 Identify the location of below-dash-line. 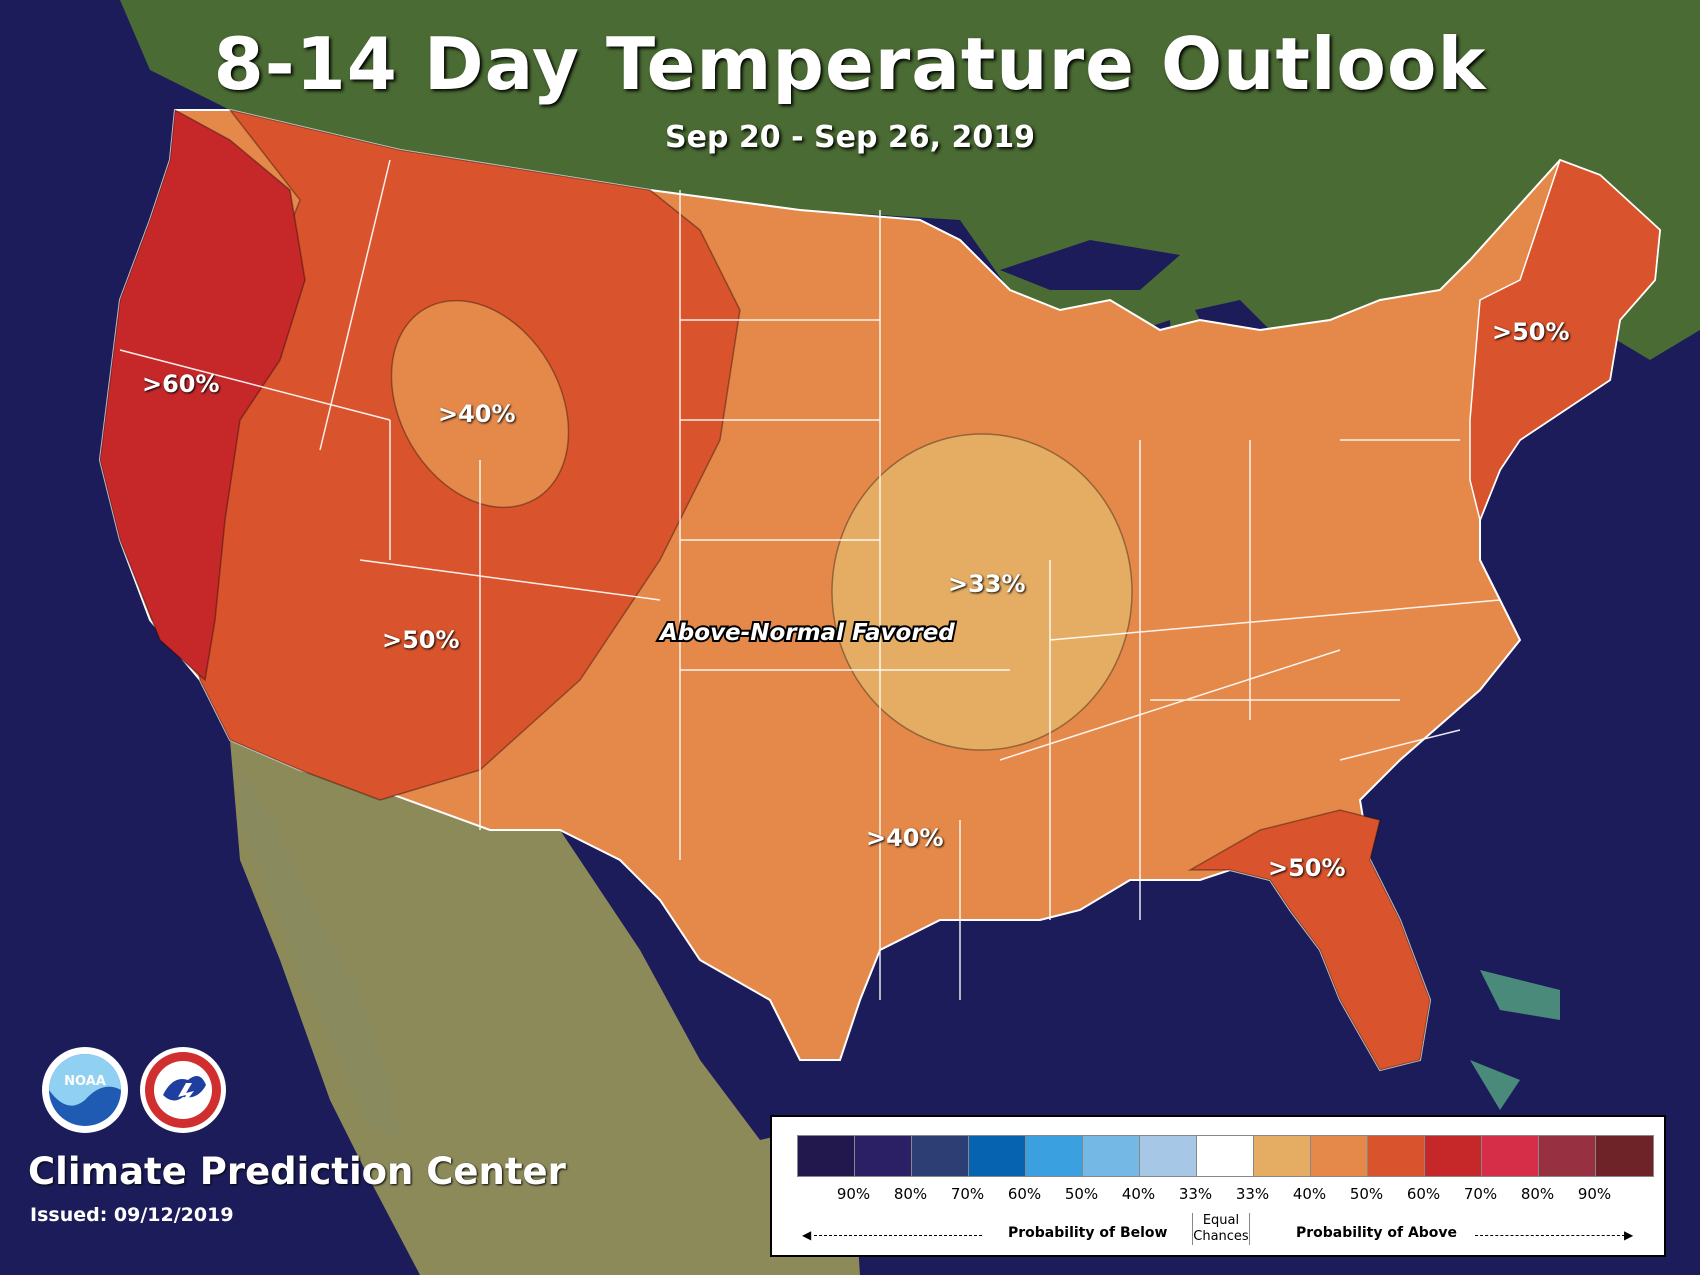
(898, 1235).